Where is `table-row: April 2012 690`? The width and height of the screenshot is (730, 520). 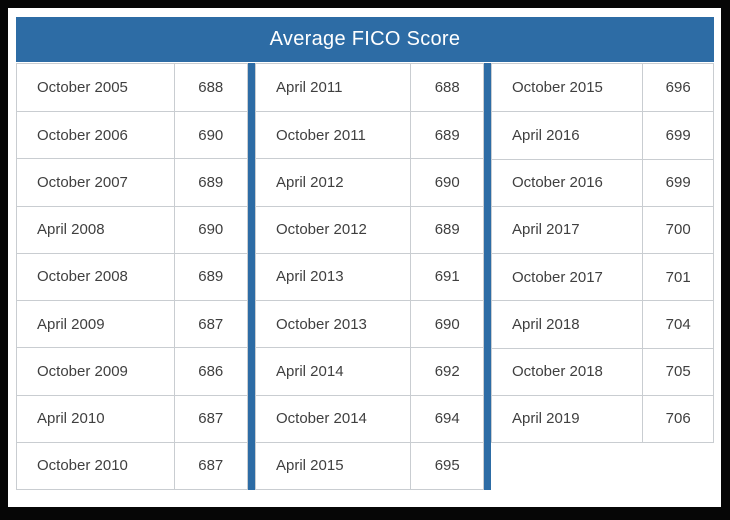
table-row: April 2012 690 is located at coordinates (369, 182).